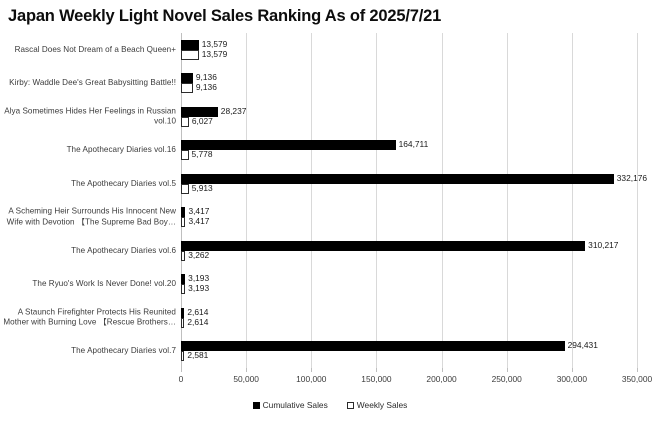  What do you see at coordinates (123, 250) in the screenshot?
I see `category-label: The Apothecary Diaries vol.6` at bounding box center [123, 250].